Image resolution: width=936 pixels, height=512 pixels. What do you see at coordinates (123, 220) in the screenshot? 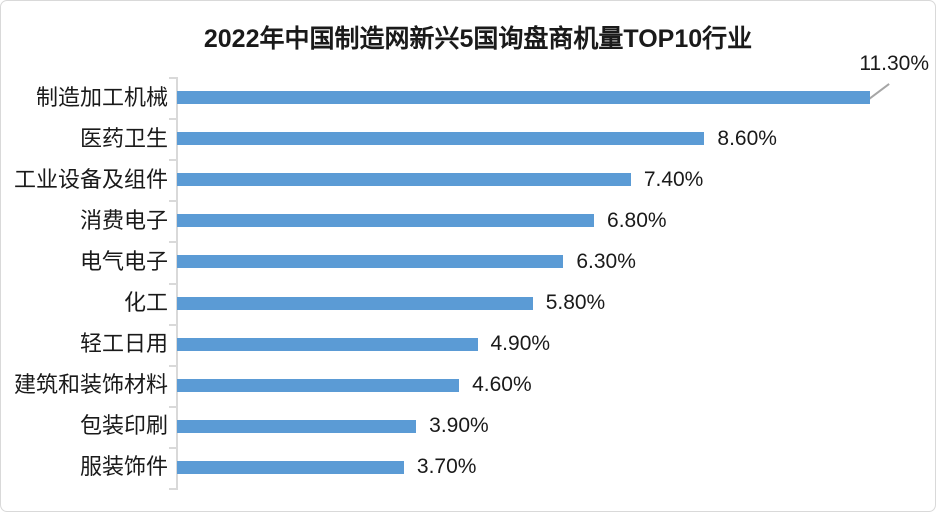
I see `category-label: 消费电子` at bounding box center [123, 220].